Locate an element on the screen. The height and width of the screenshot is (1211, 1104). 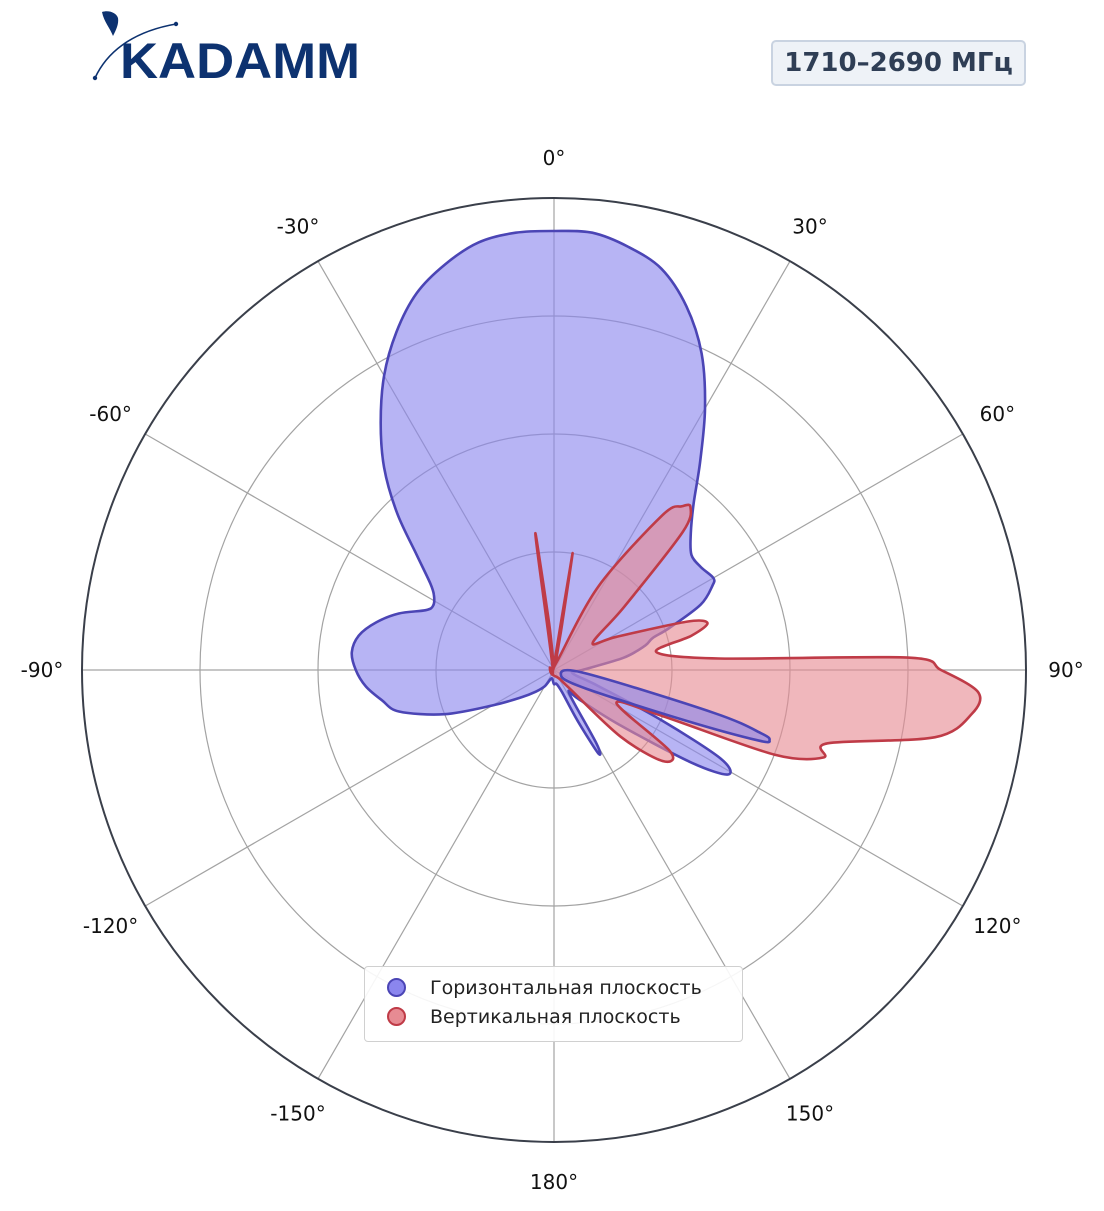
angle-label-210: -150° is located at coordinates (297, 1113).